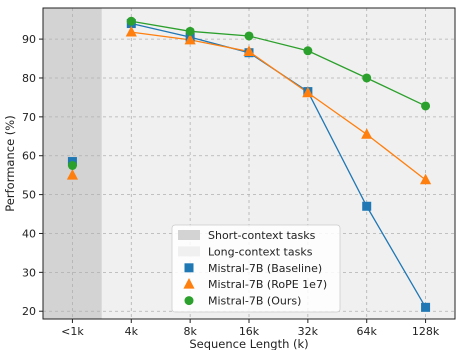 This screenshot has height=350, width=459. I want to click on legend-mistral-7b-baseline-label: Mistral-7B (Baseline), so click(265, 268).